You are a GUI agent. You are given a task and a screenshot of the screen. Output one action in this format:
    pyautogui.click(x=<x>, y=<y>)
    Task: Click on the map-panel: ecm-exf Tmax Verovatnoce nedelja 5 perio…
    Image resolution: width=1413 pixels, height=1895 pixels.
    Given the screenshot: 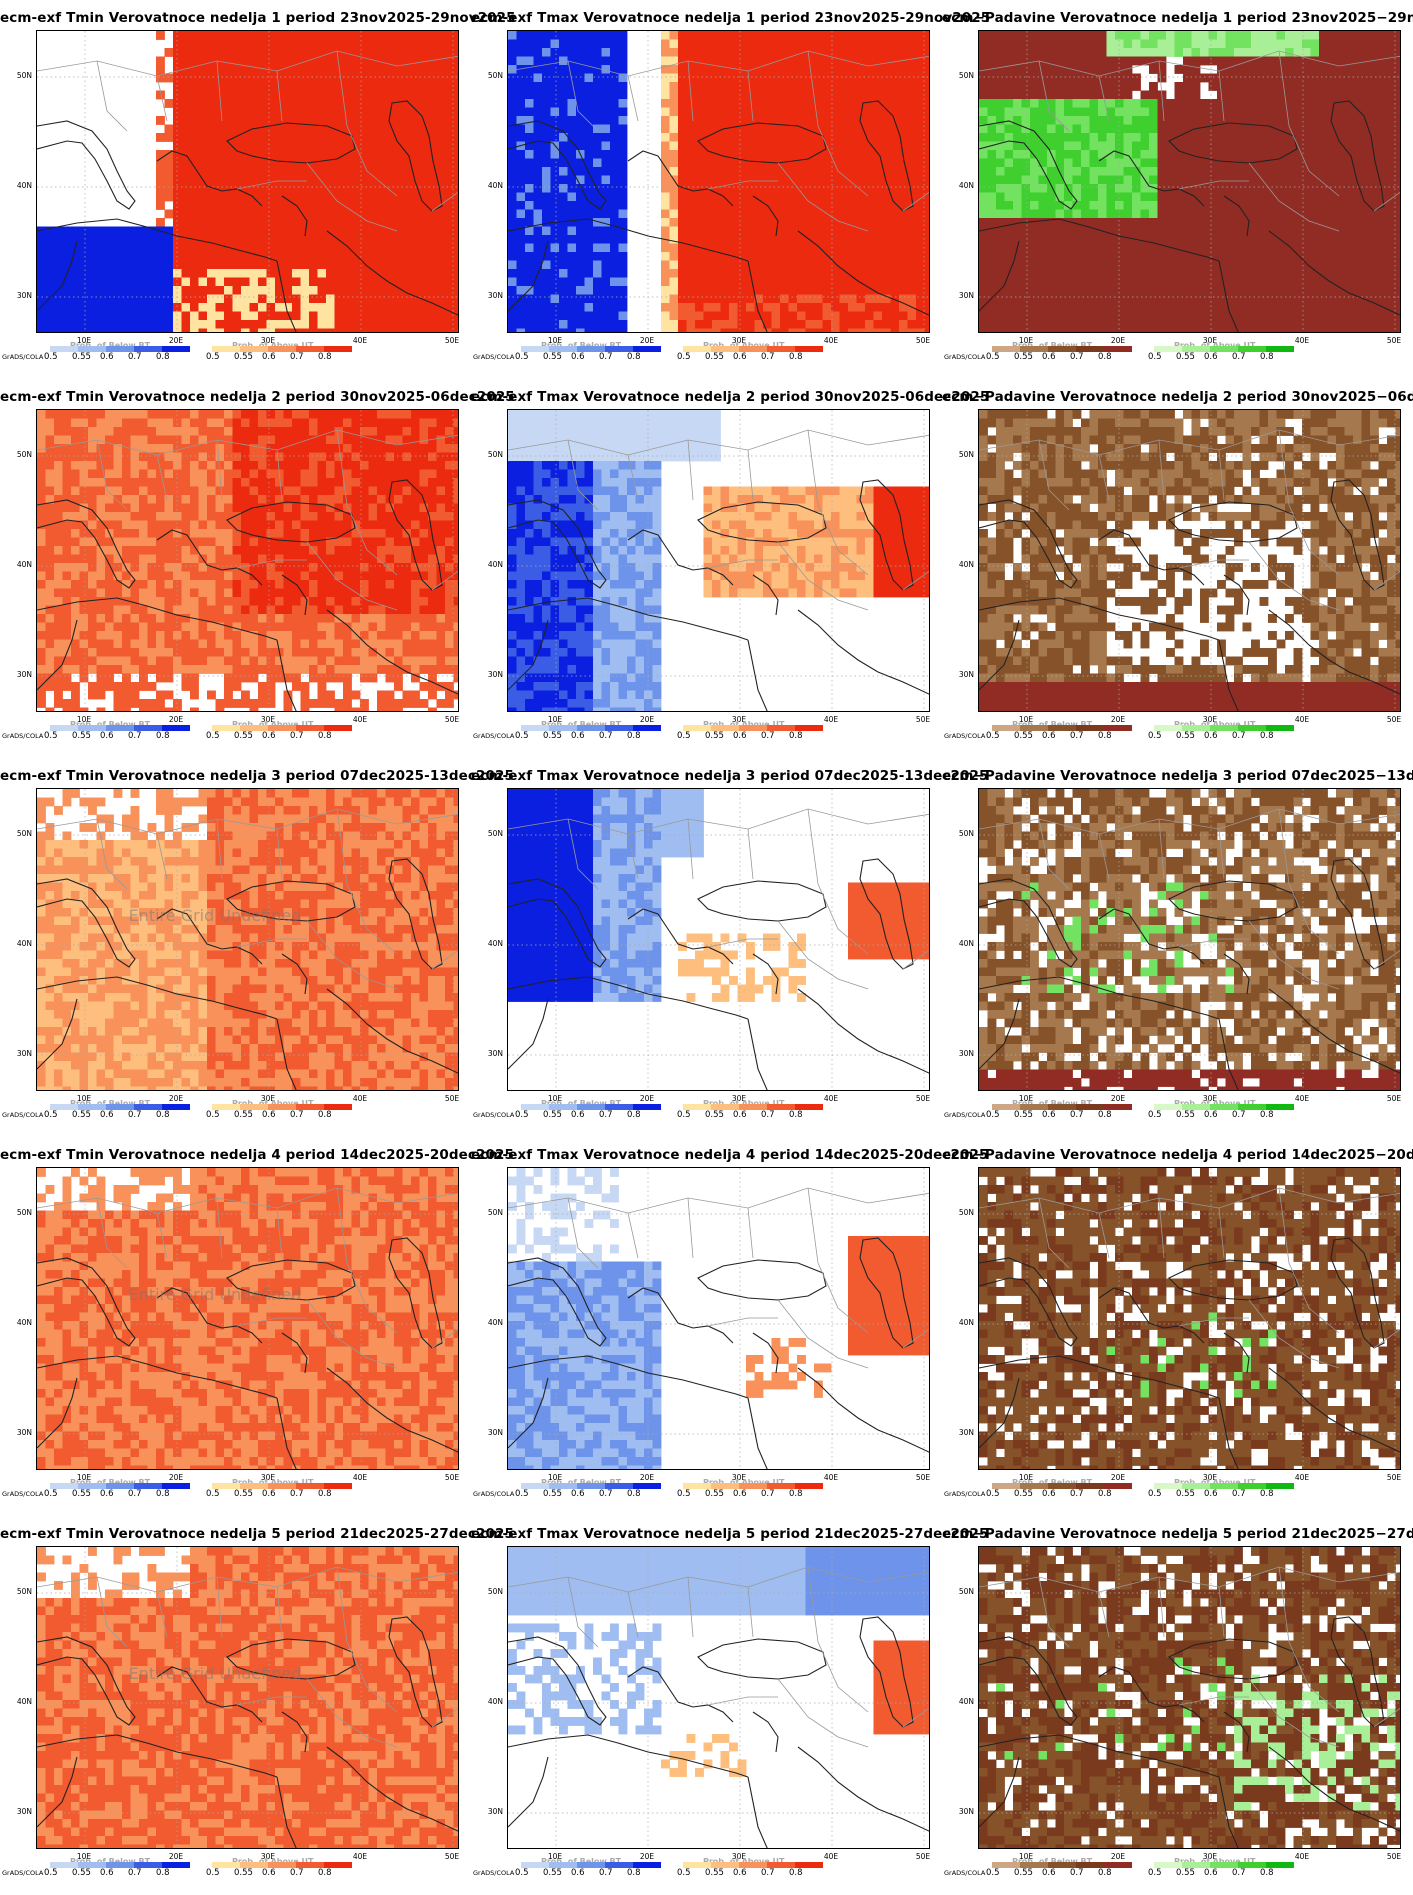 What is the action you would take?
    pyautogui.click(x=729, y=1705)
    